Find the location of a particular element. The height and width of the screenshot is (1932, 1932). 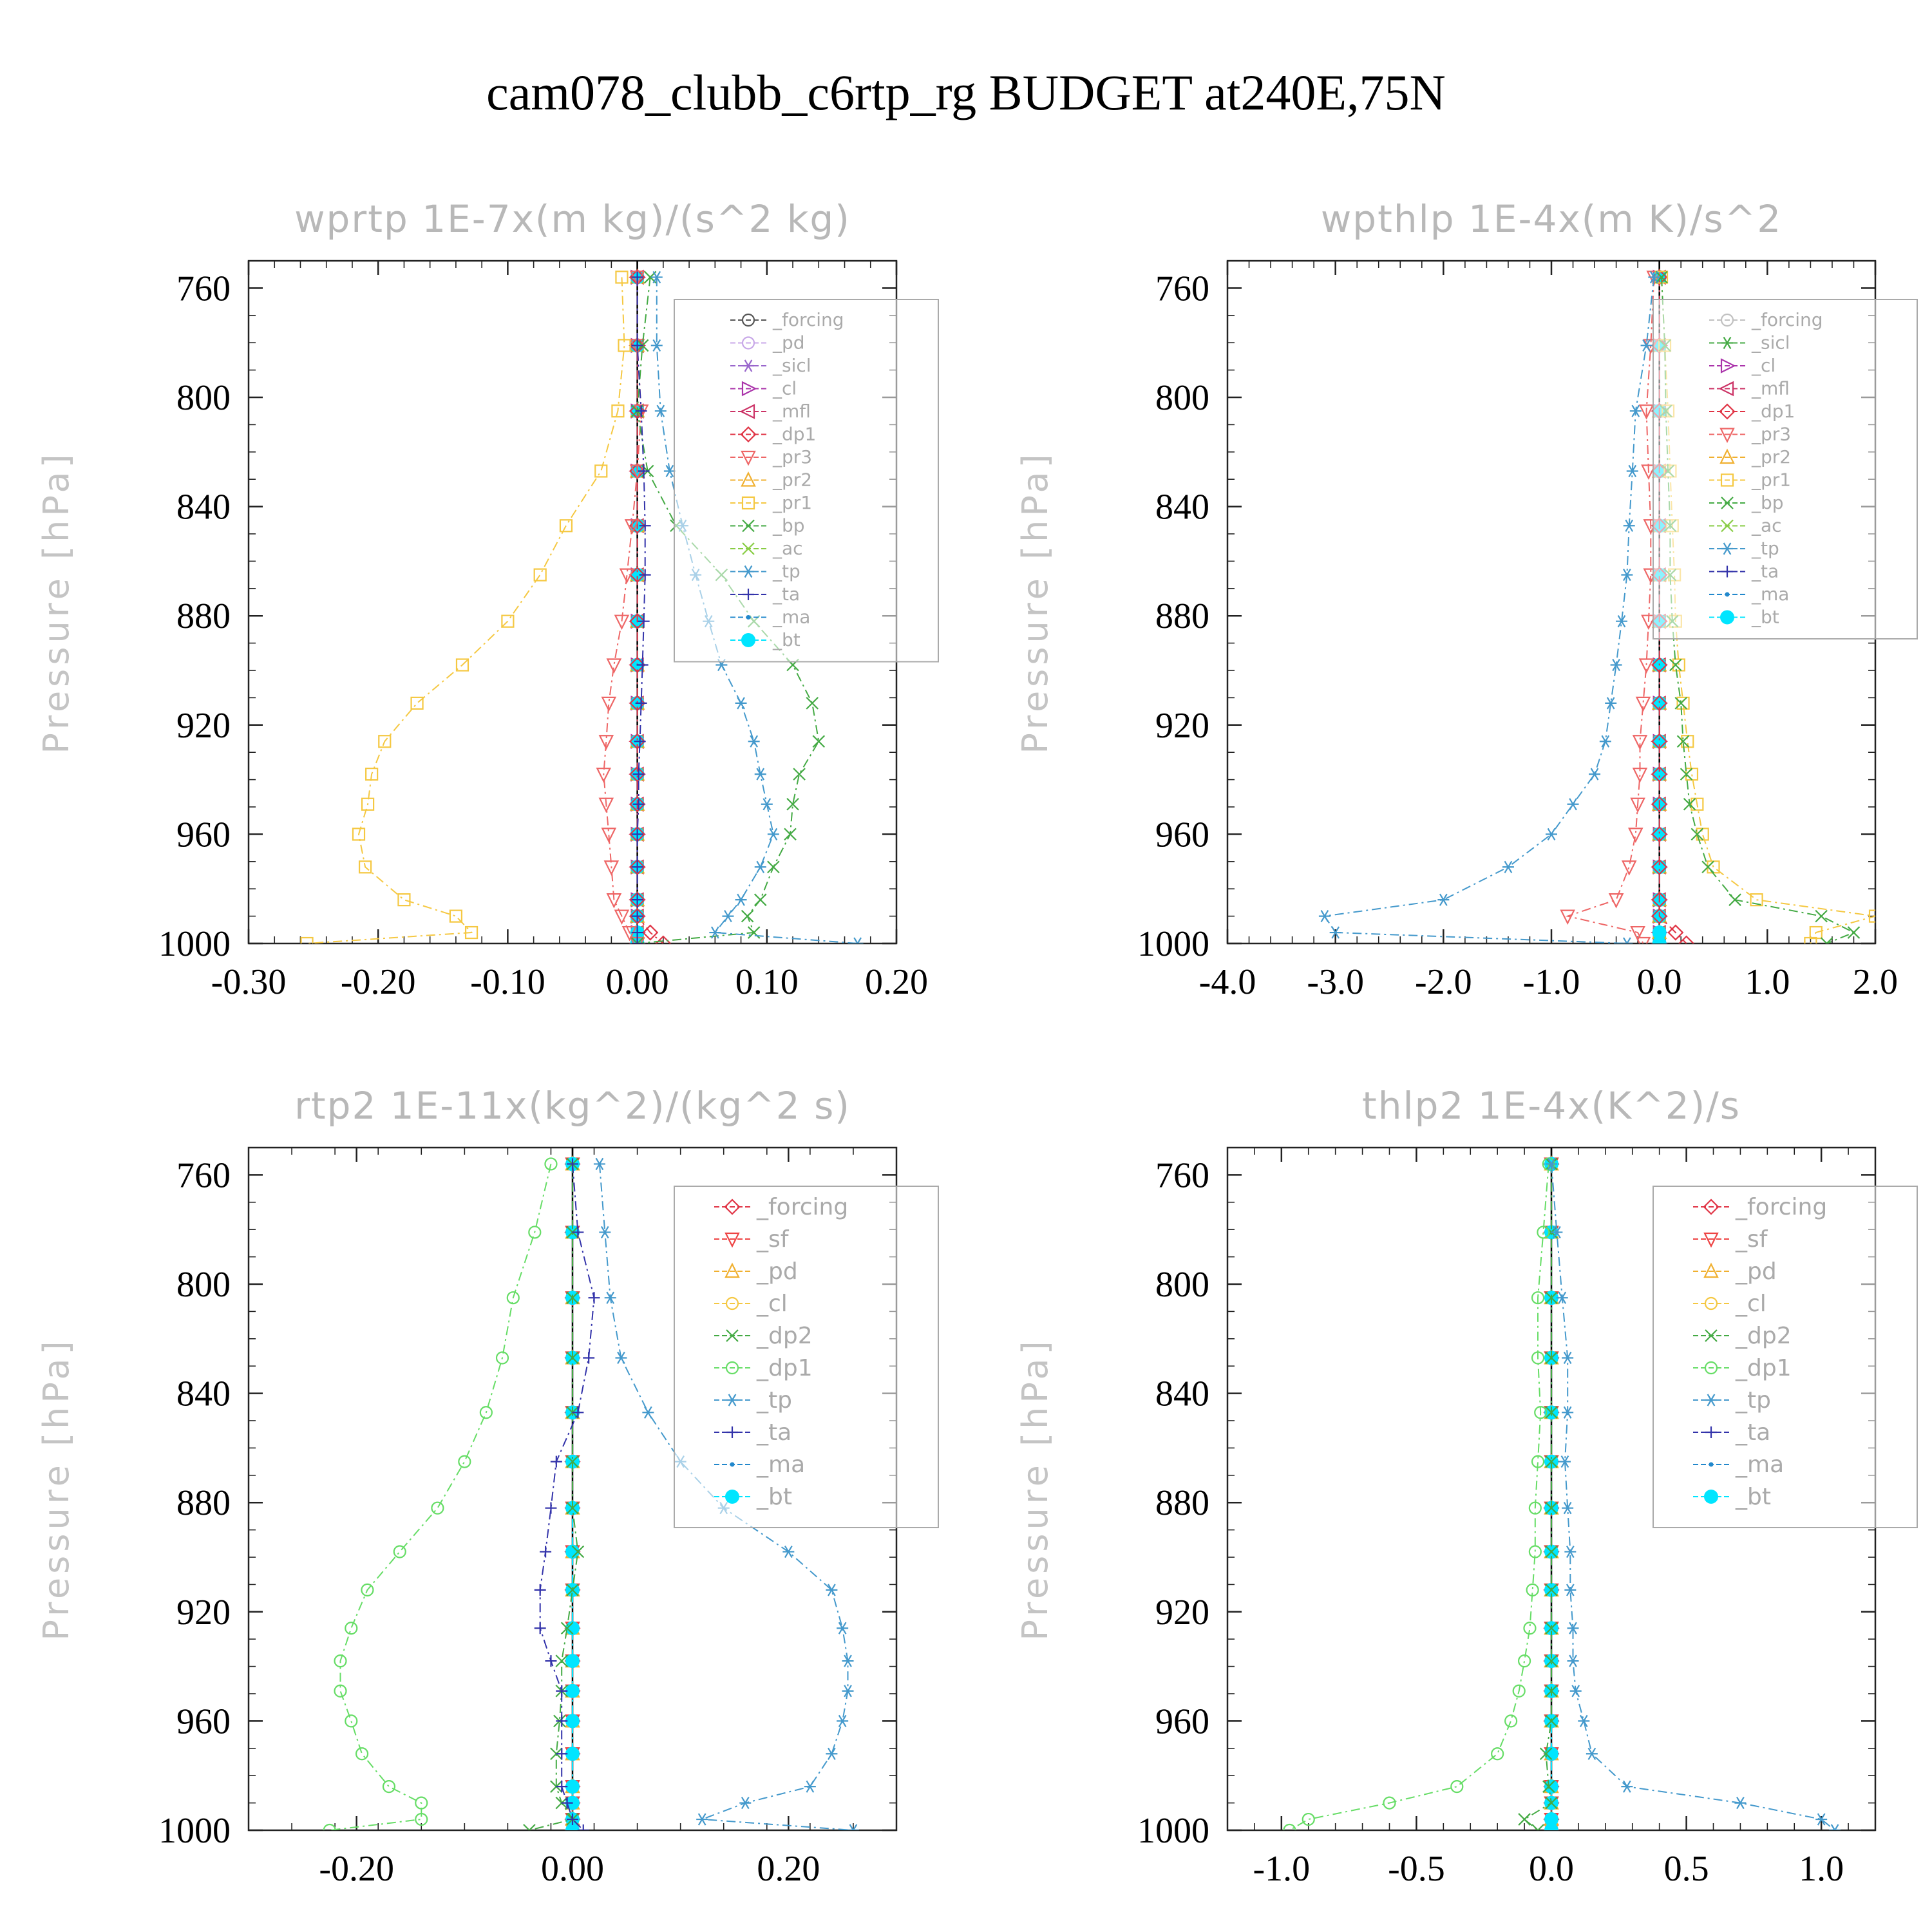

legend-marker_pr2 is located at coordinates (749, 479).